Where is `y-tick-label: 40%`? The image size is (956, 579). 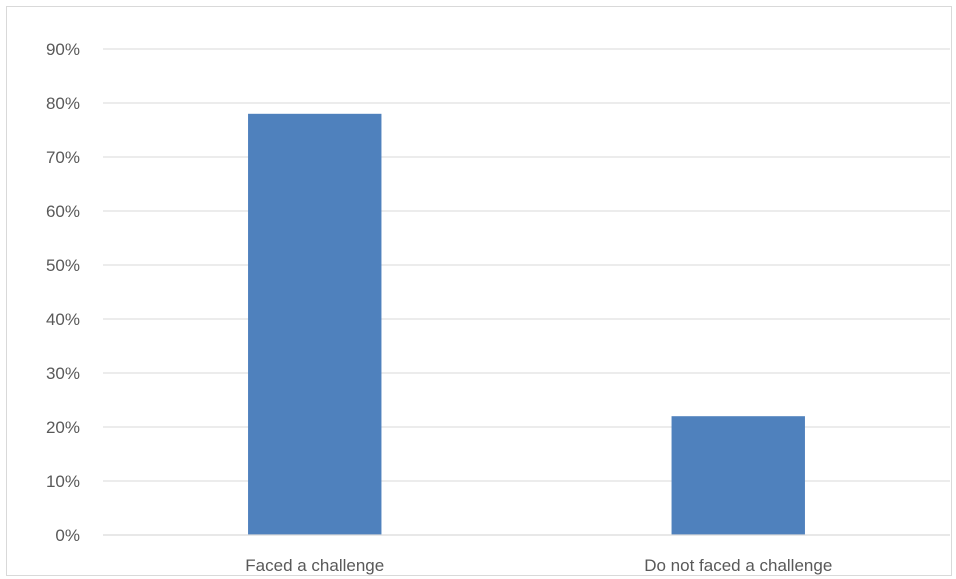 y-tick-label: 40% is located at coordinates (63, 319).